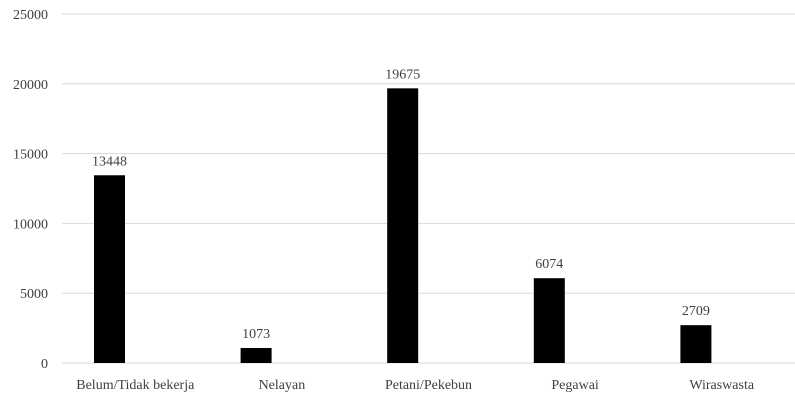 Image resolution: width=795 pixels, height=400 pixels. I want to click on data-label: 13448, so click(109, 161).